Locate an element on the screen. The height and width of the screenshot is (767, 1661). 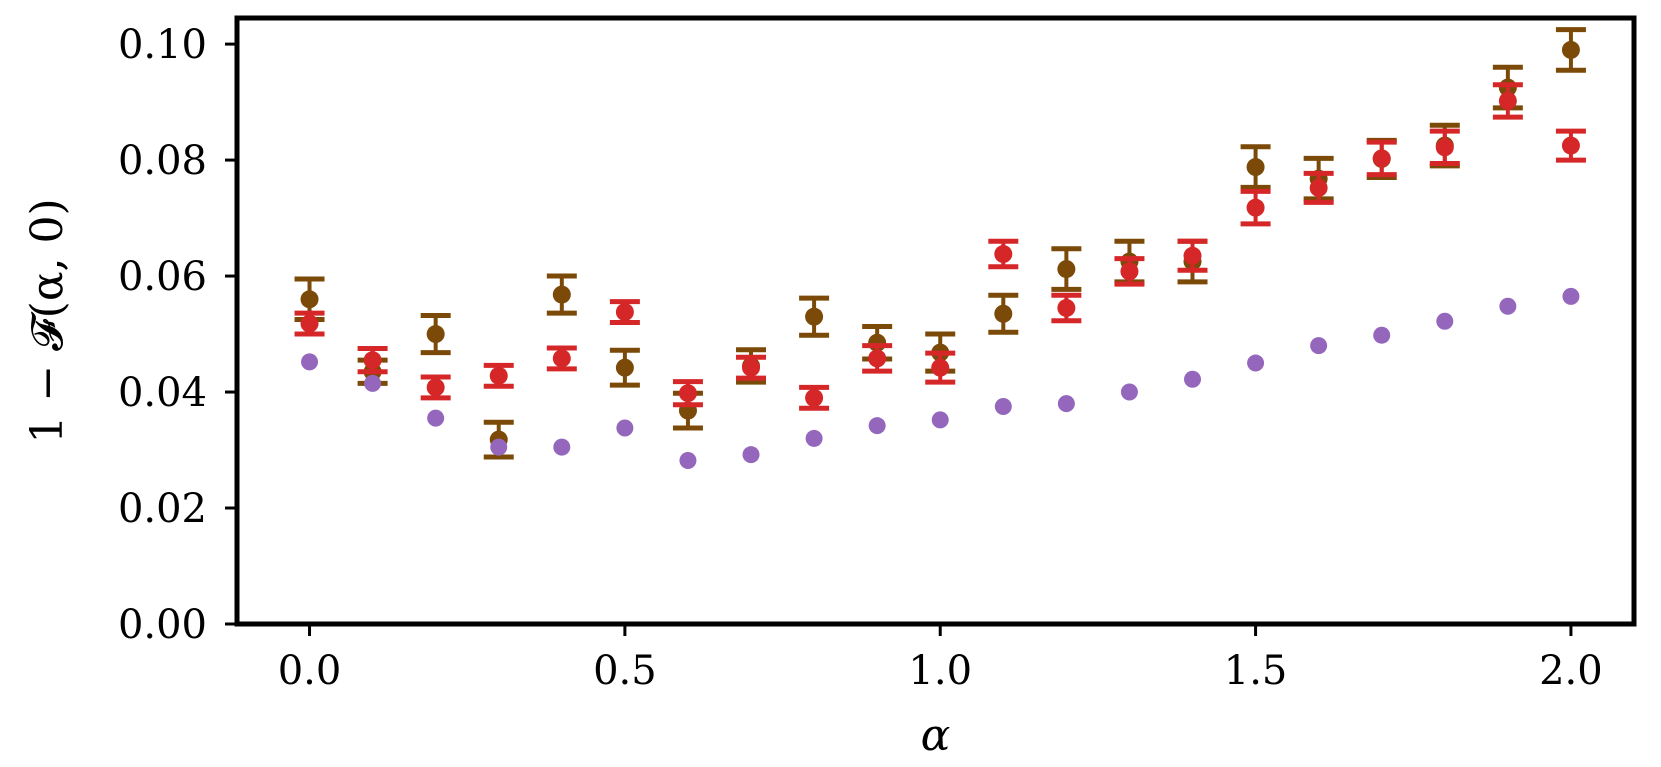
x-tick-label: 0.5 is located at coordinates (625, 671).